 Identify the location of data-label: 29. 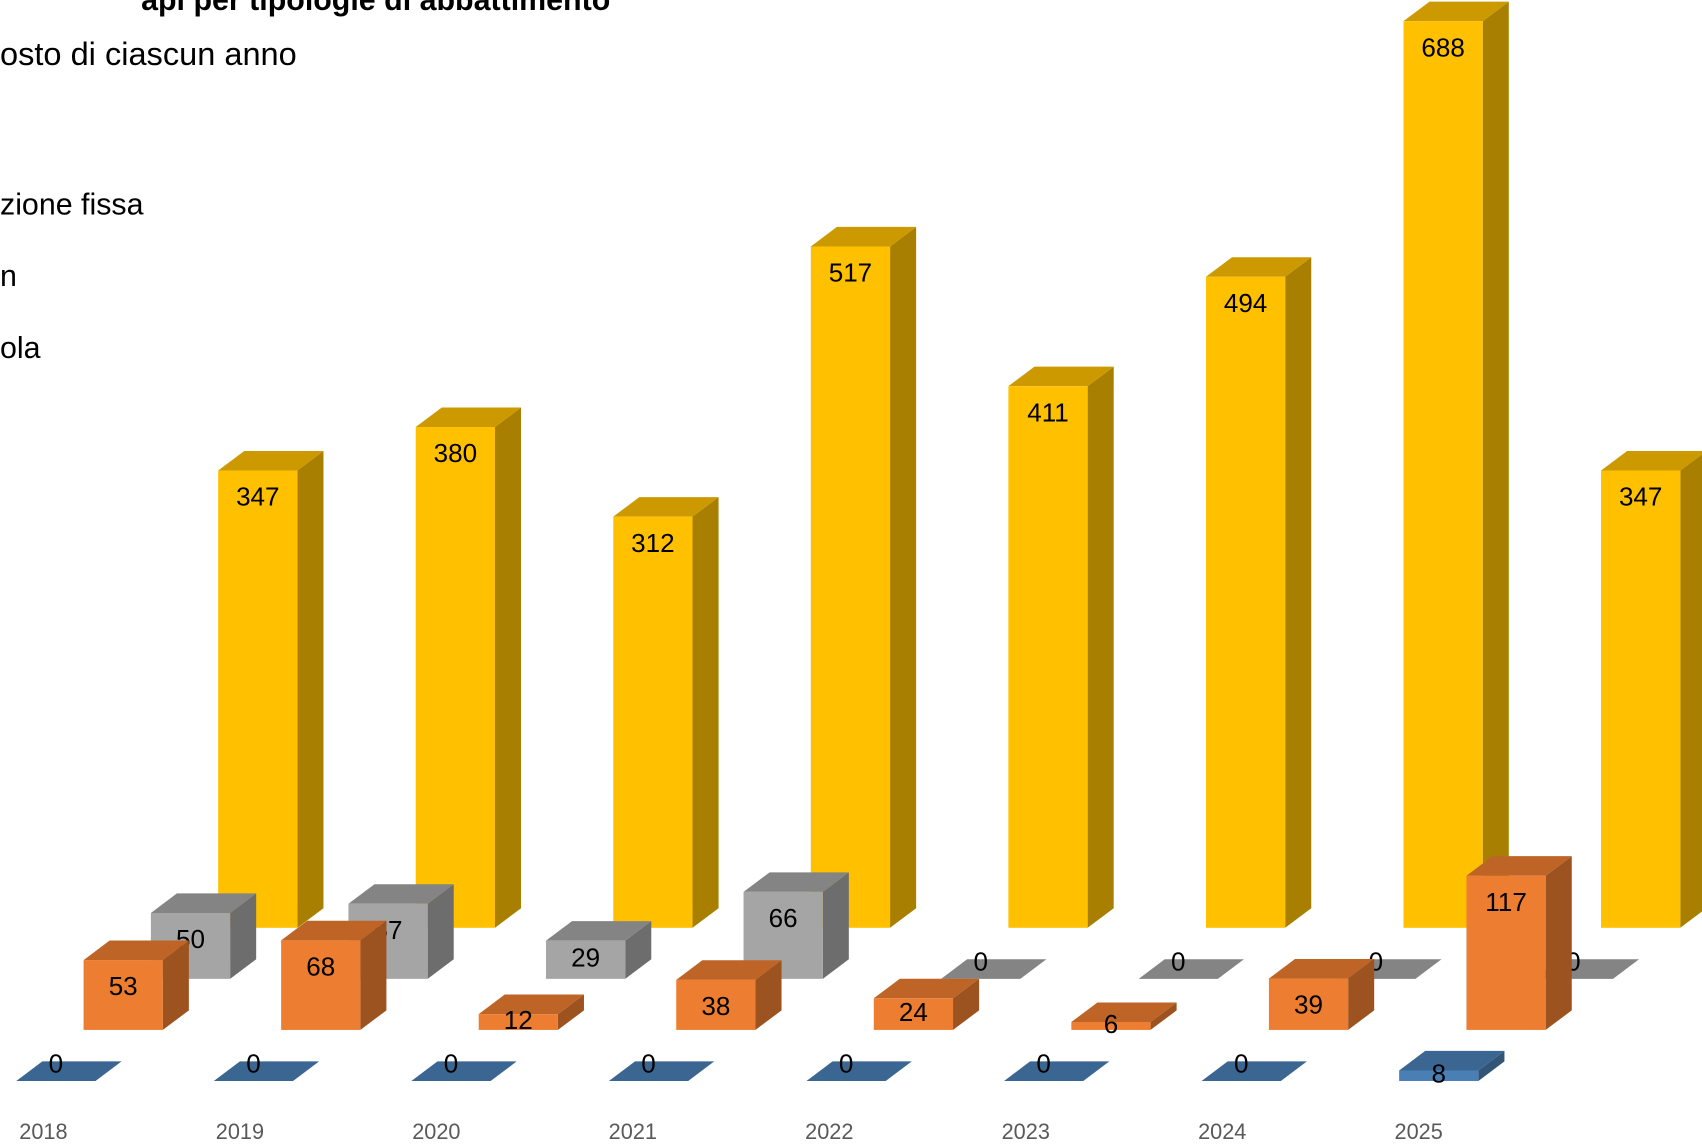
(585, 958).